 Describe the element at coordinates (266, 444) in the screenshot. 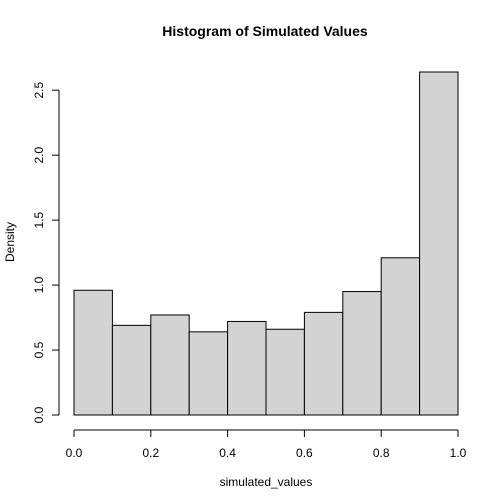

I see `x-axis: 0.0 0.2 0.4 0.6 0.8 1.0` at that location.